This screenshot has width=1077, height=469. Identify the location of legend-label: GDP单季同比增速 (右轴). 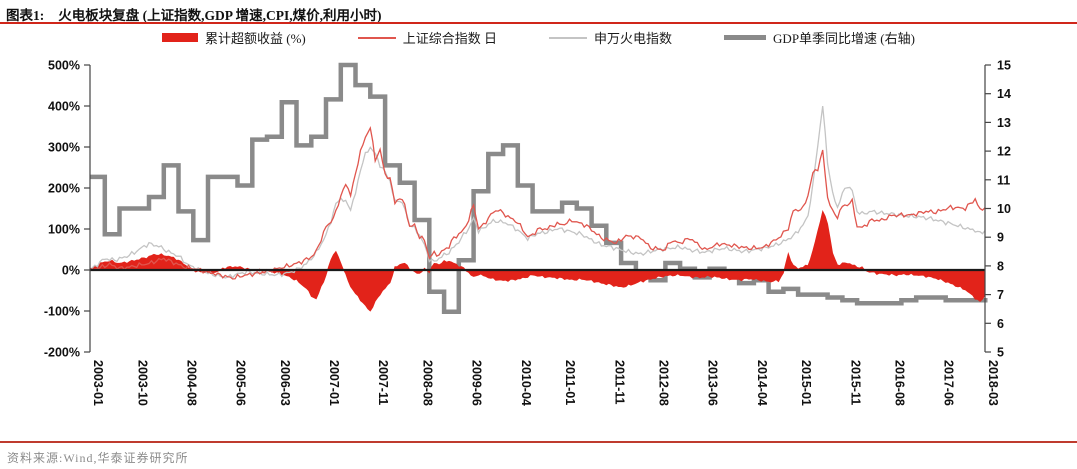
(844, 38).